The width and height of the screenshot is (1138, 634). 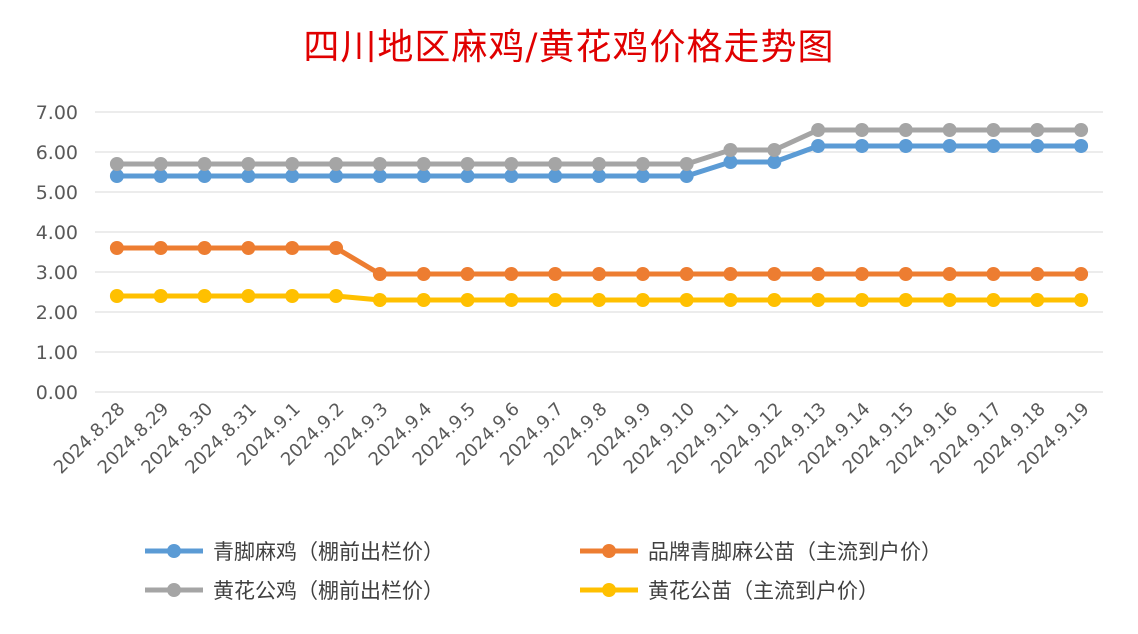 What do you see at coordinates (795, 552) in the screenshot?
I see `legend-label: 品牌青脚麻公苗（主流到户价）` at bounding box center [795, 552].